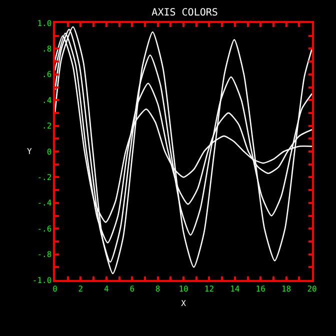 The image size is (336, 336). What do you see at coordinates (49, 151) in the screenshot?
I see `y-tick-label: 0` at bounding box center [49, 151].